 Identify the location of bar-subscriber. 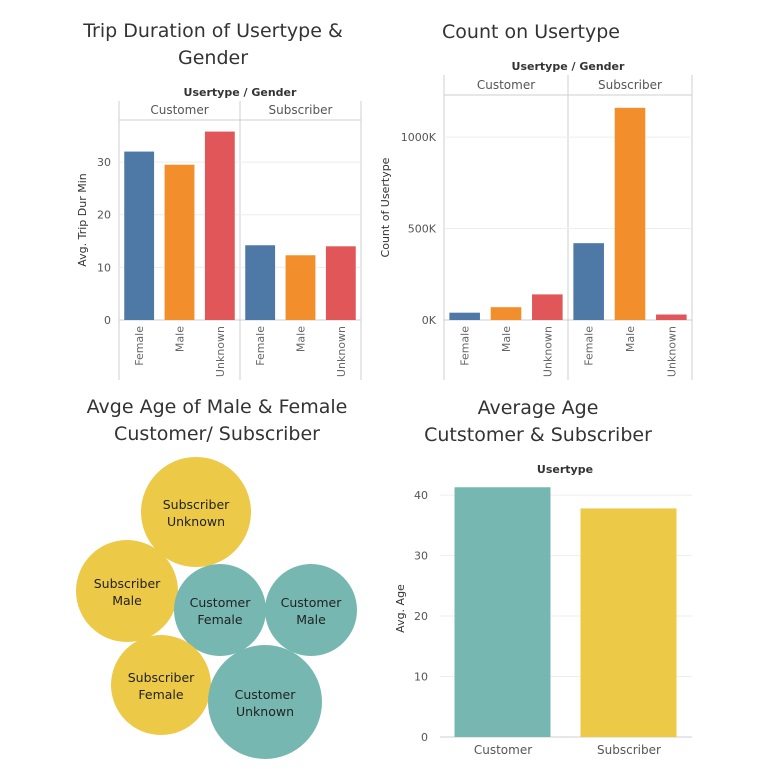
(628, 622).